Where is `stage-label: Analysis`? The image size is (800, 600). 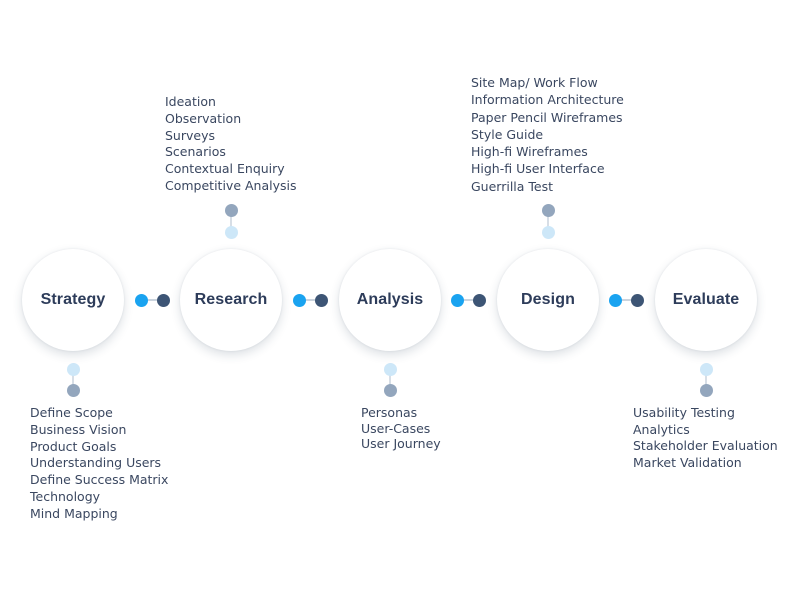 stage-label: Analysis is located at coordinates (390, 299).